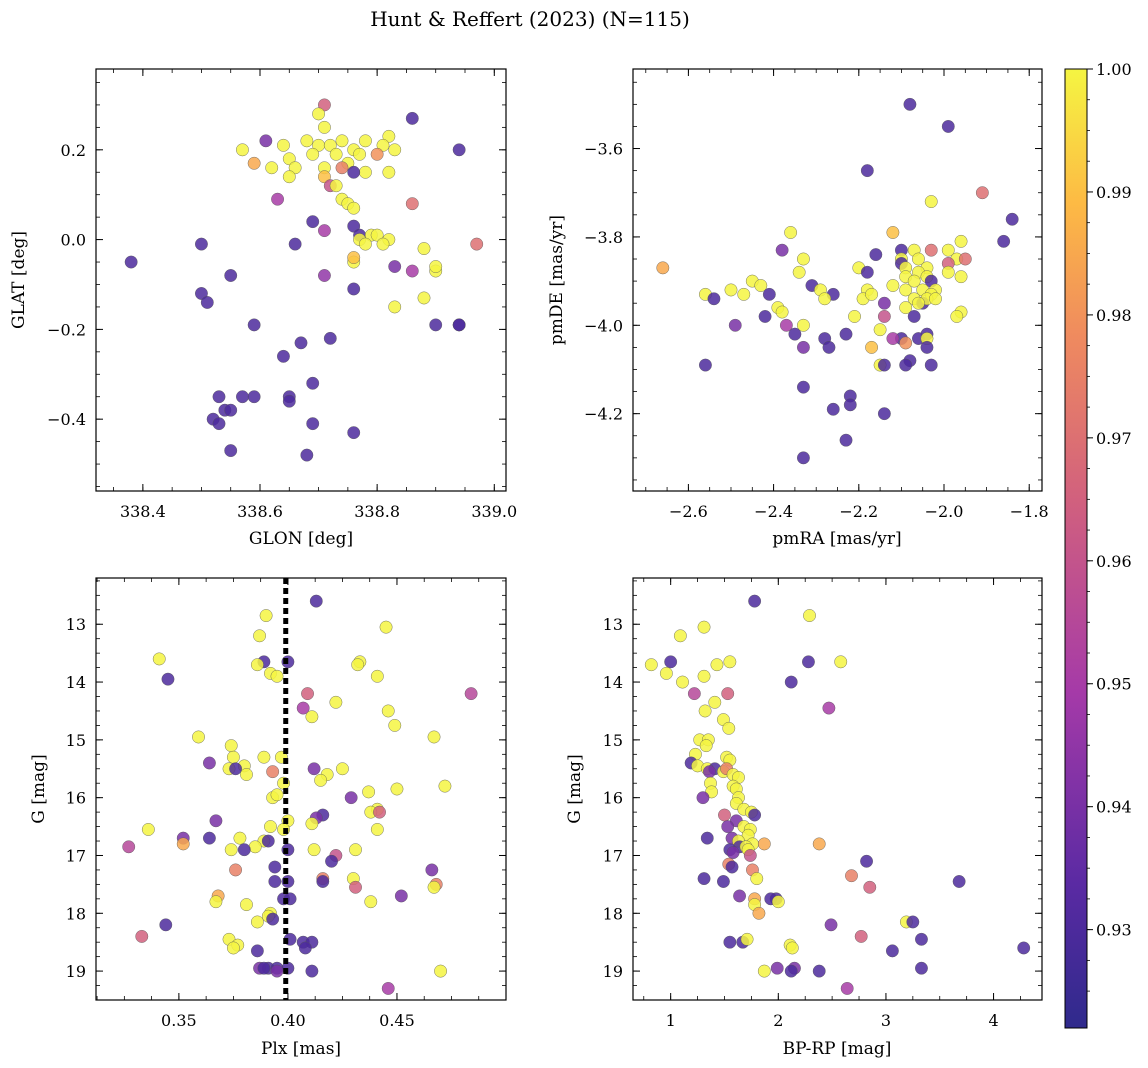 Image resolution: width=1148 pixels, height=1068 pixels. What do you see at coordinates (76, 913) in the screenshot?
I see `y-tick-label: 18` at bounding box center [76, 913].